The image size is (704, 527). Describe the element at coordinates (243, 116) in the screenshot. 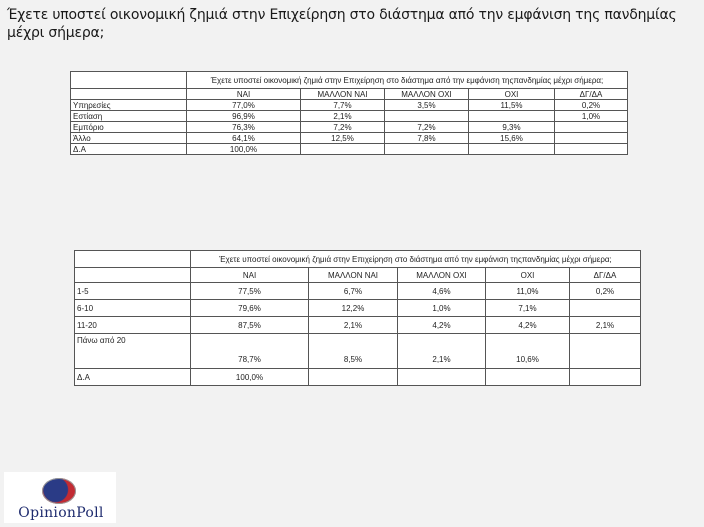

I see `table-cell: 96,9%` at that location.